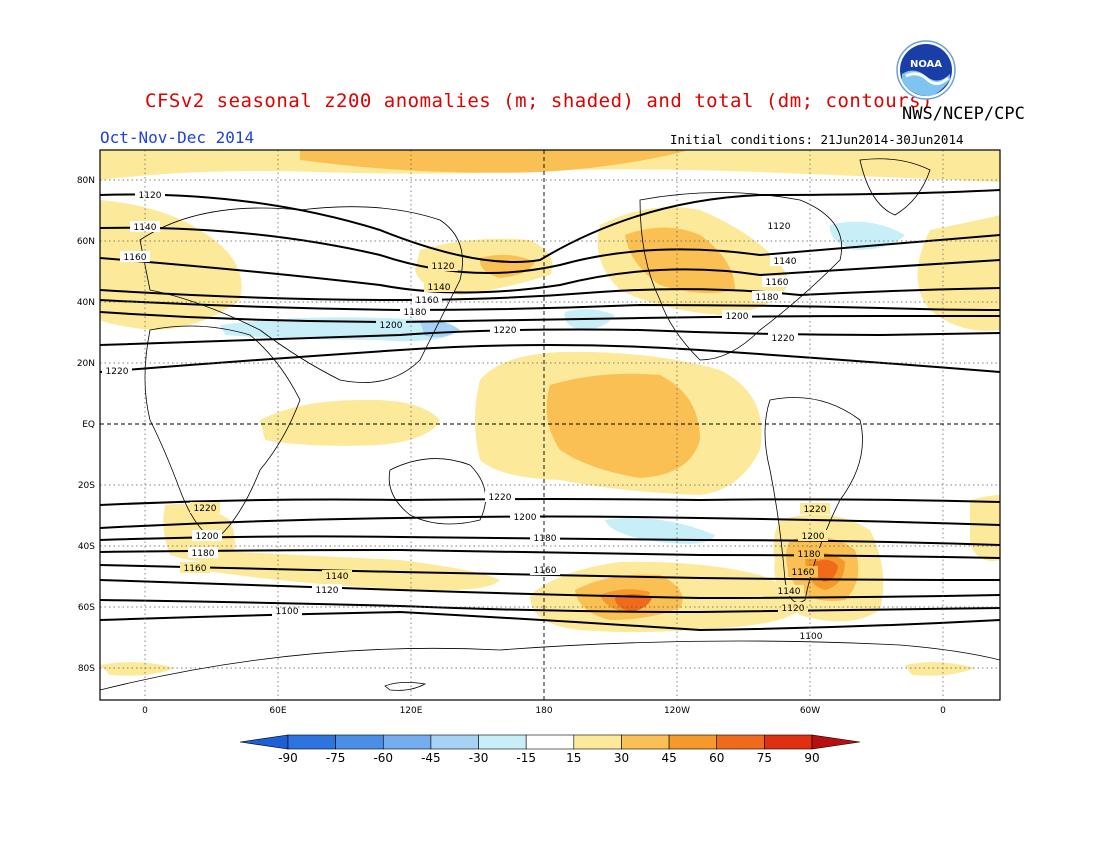 This screenshot has height=850, width=1100. Describe the element at coordinates (817, 139) in the screenshot. I see `initial-conditions-label: Initial conditions: 21Jun2014-30Jun2014` at that location.